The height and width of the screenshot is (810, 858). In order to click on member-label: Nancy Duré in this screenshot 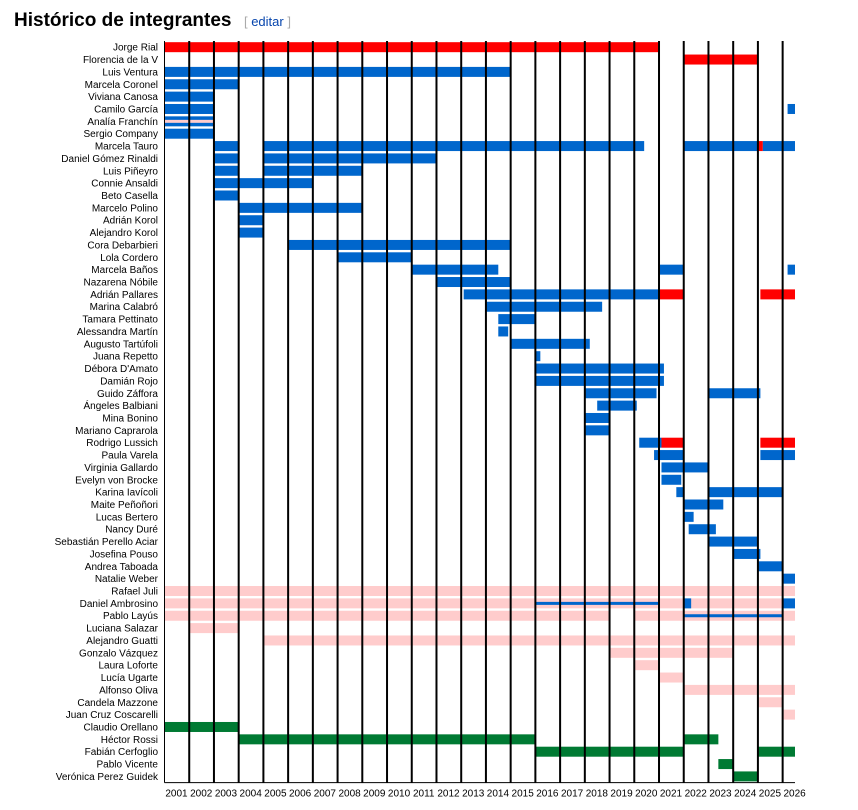, I will do `click(131, 530)`.